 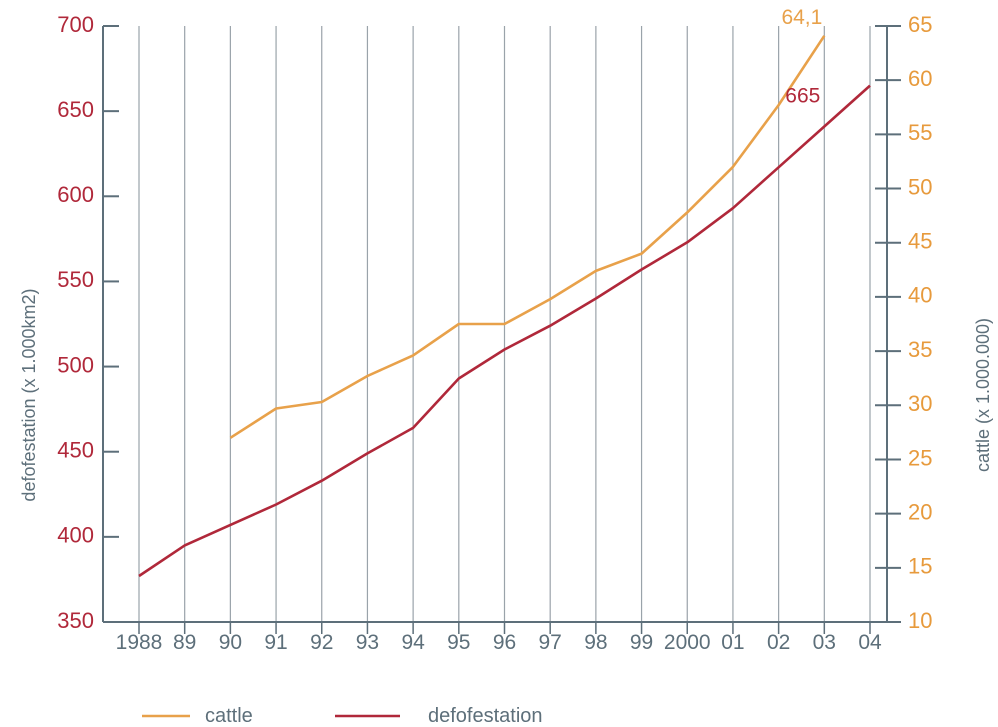 What do you see at coordinates (983, 395) in the screenshot?
I see `y-axis-label-right: cattle (x 1.000.000)` at bounding box center [983, 395].